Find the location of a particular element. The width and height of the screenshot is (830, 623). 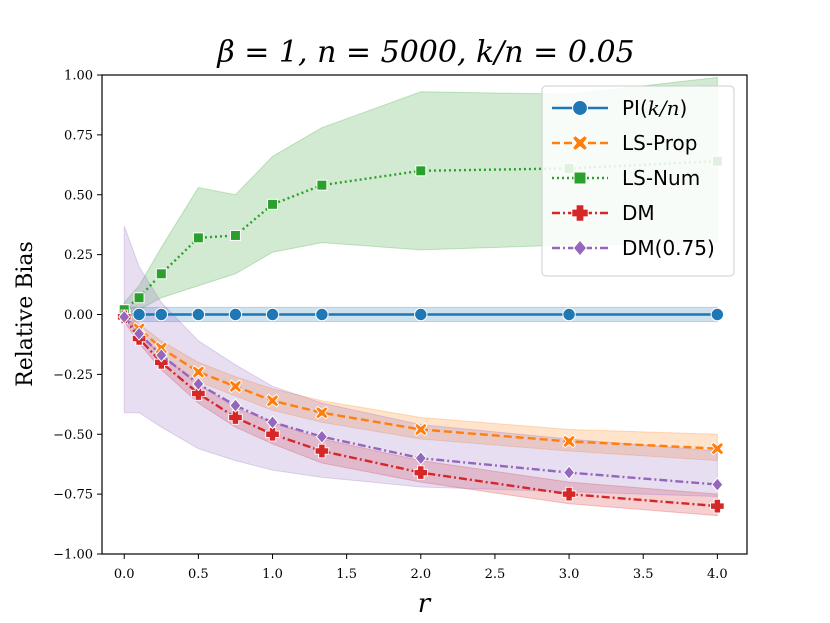

x-tick-label: 1.5 is located at coordinates (346, 574).